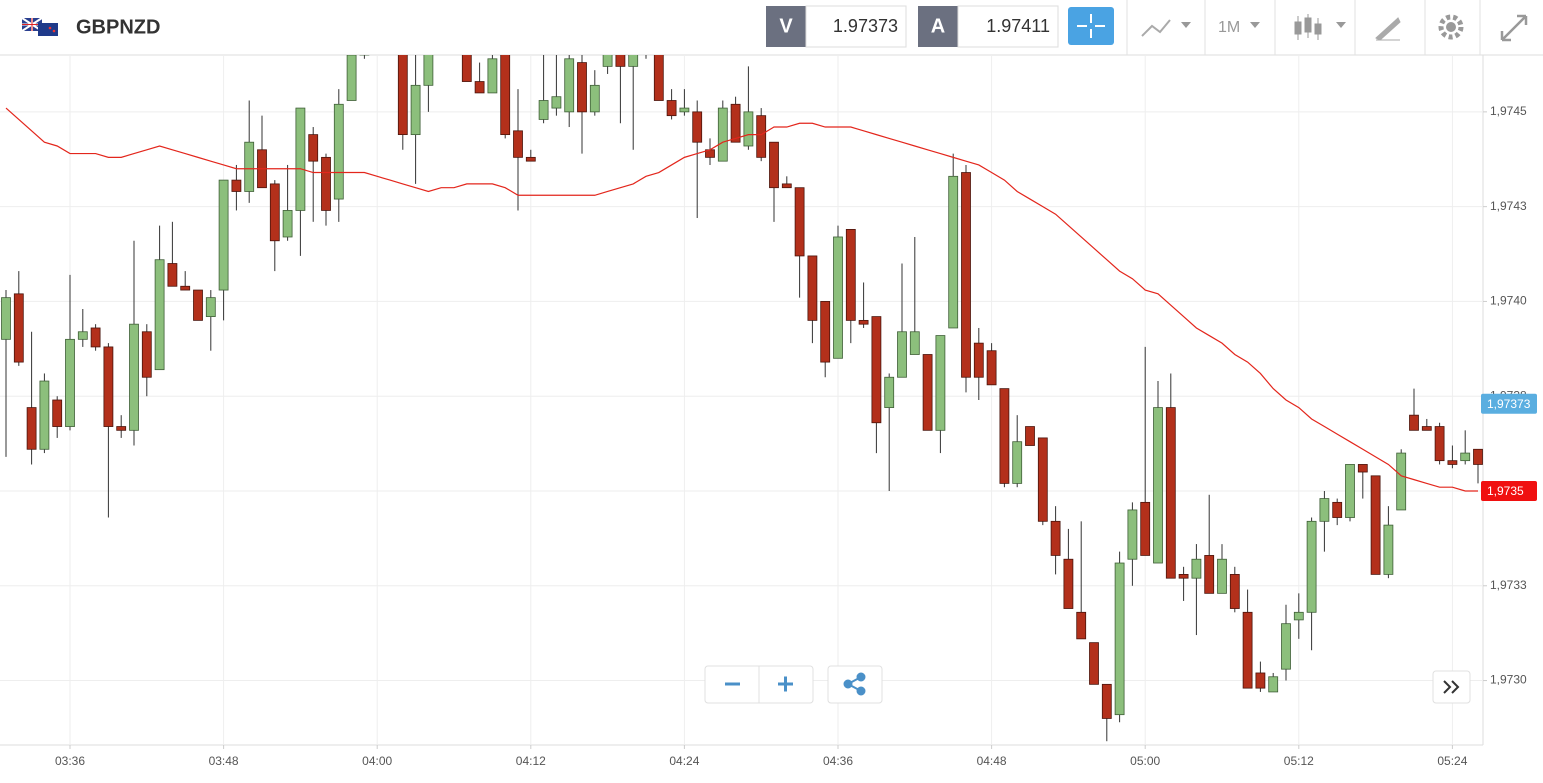 This screenshot has height=783, width=1543. I want to click on timeframe: 1M, so click(1229, 27).